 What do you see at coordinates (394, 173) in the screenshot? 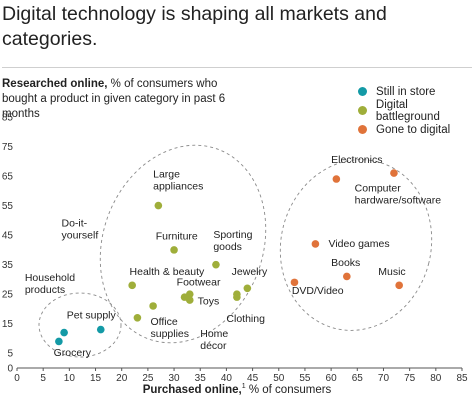
I see `point-computer-hardware-software` at bounding box center [394, 173].